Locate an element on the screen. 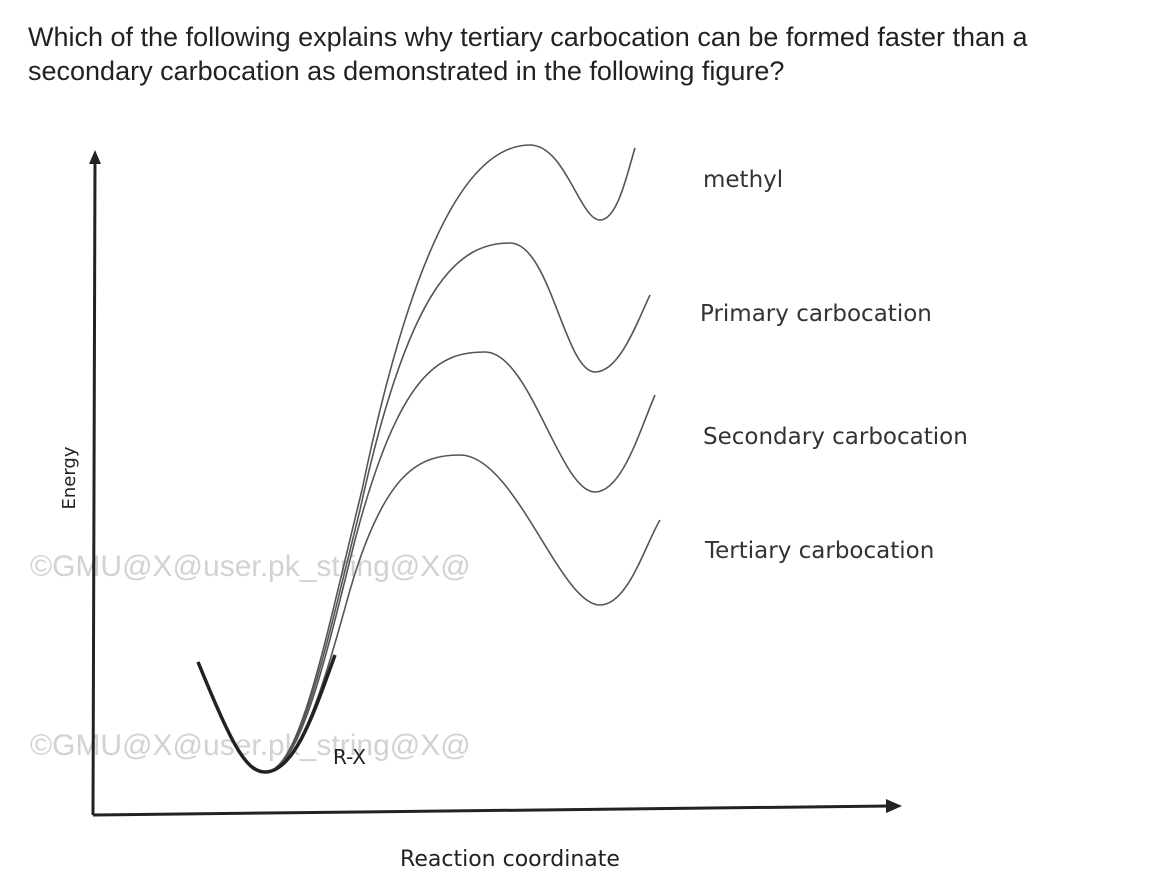 The image size is (1150, 894). tertiary-curve is located at coordinates (429, 613).